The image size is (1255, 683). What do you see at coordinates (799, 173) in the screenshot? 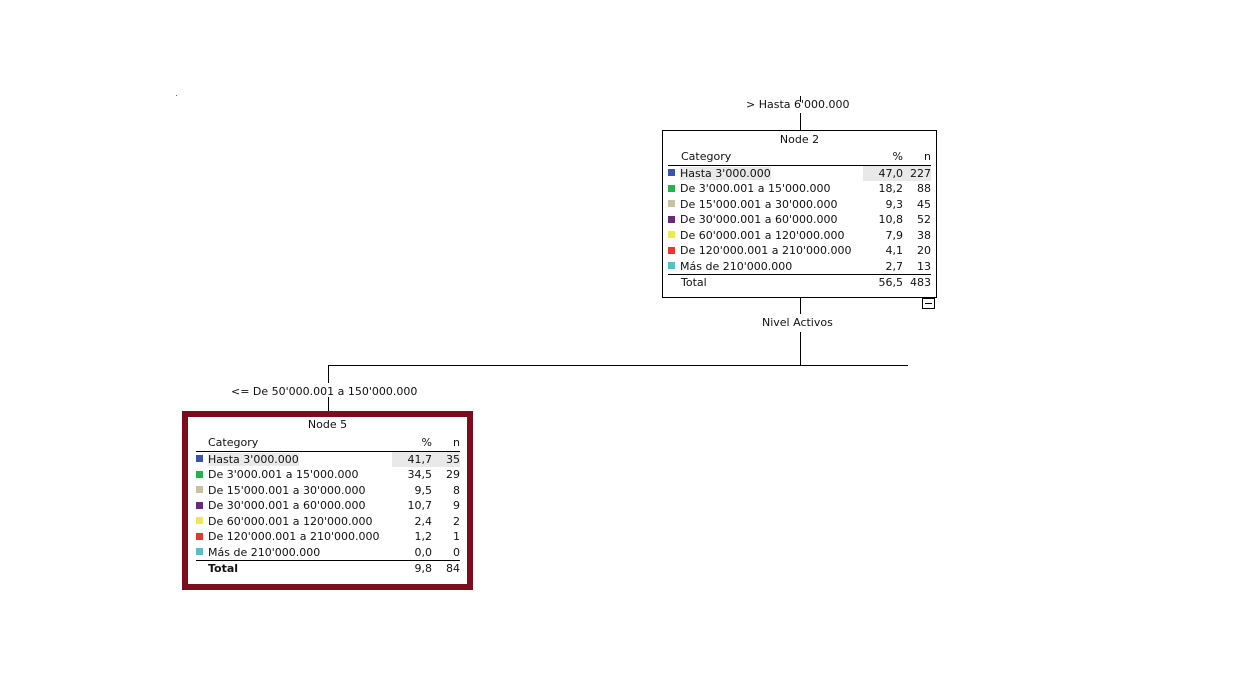
I see `category-row: Hasta 3'000.000 47,0 227` at bounding box center [799, 173].